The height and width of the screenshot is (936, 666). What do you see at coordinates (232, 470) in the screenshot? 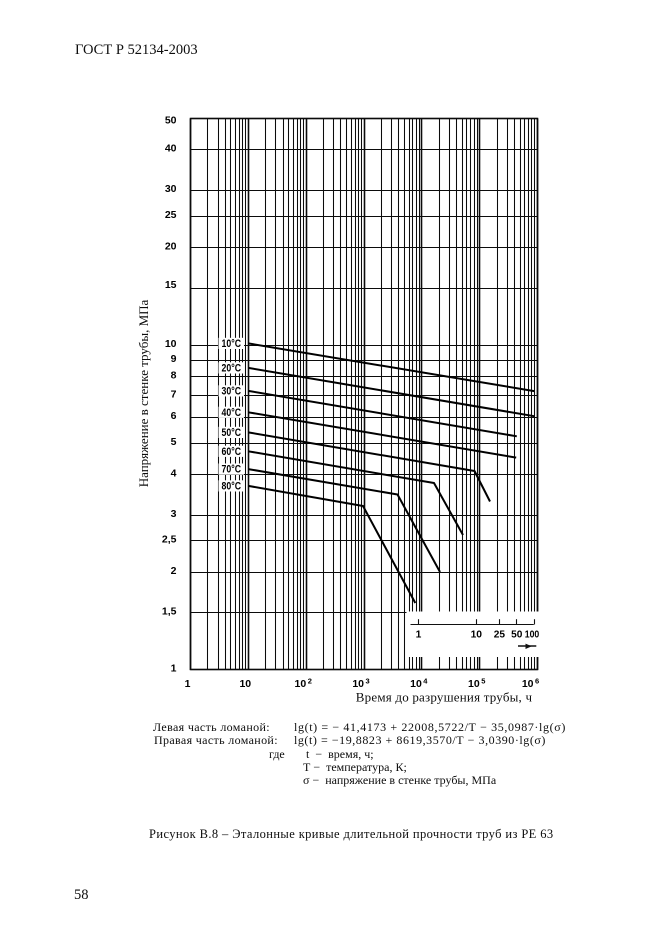
I see `svg-text: 70°C` at bounding box center [232, 470].